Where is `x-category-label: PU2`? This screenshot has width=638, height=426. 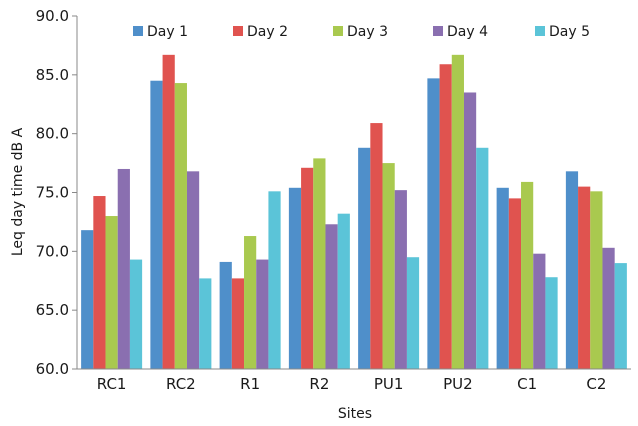 x-category-label: PU2 is located at coordinates (458, 384).